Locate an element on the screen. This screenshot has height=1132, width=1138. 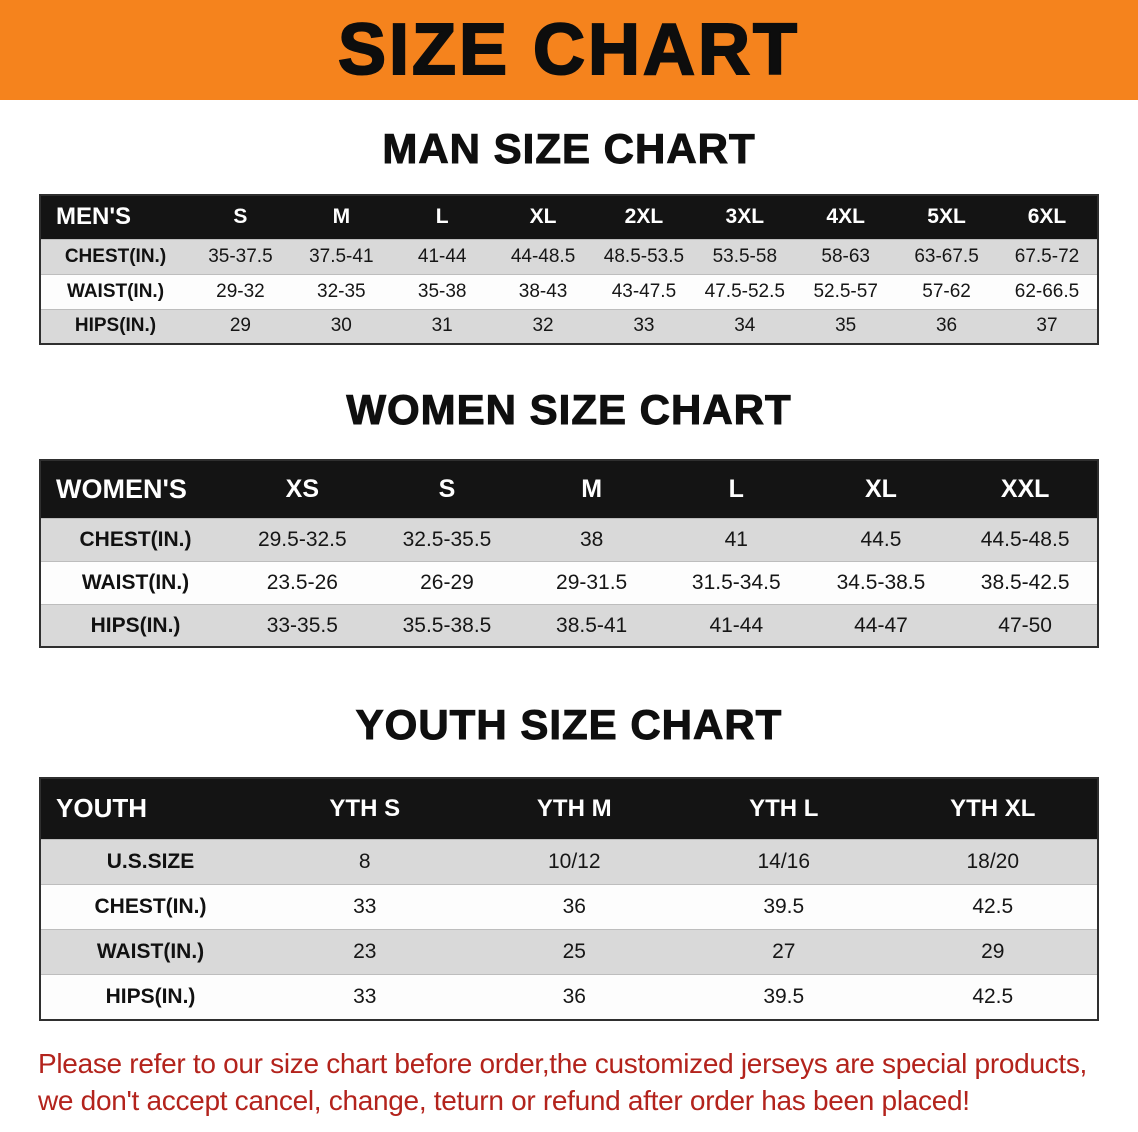
men-table-header: MEN'S S M L XL 2XL 3XL 4XL 5XL 6XL is located at coordinates (569, 217).